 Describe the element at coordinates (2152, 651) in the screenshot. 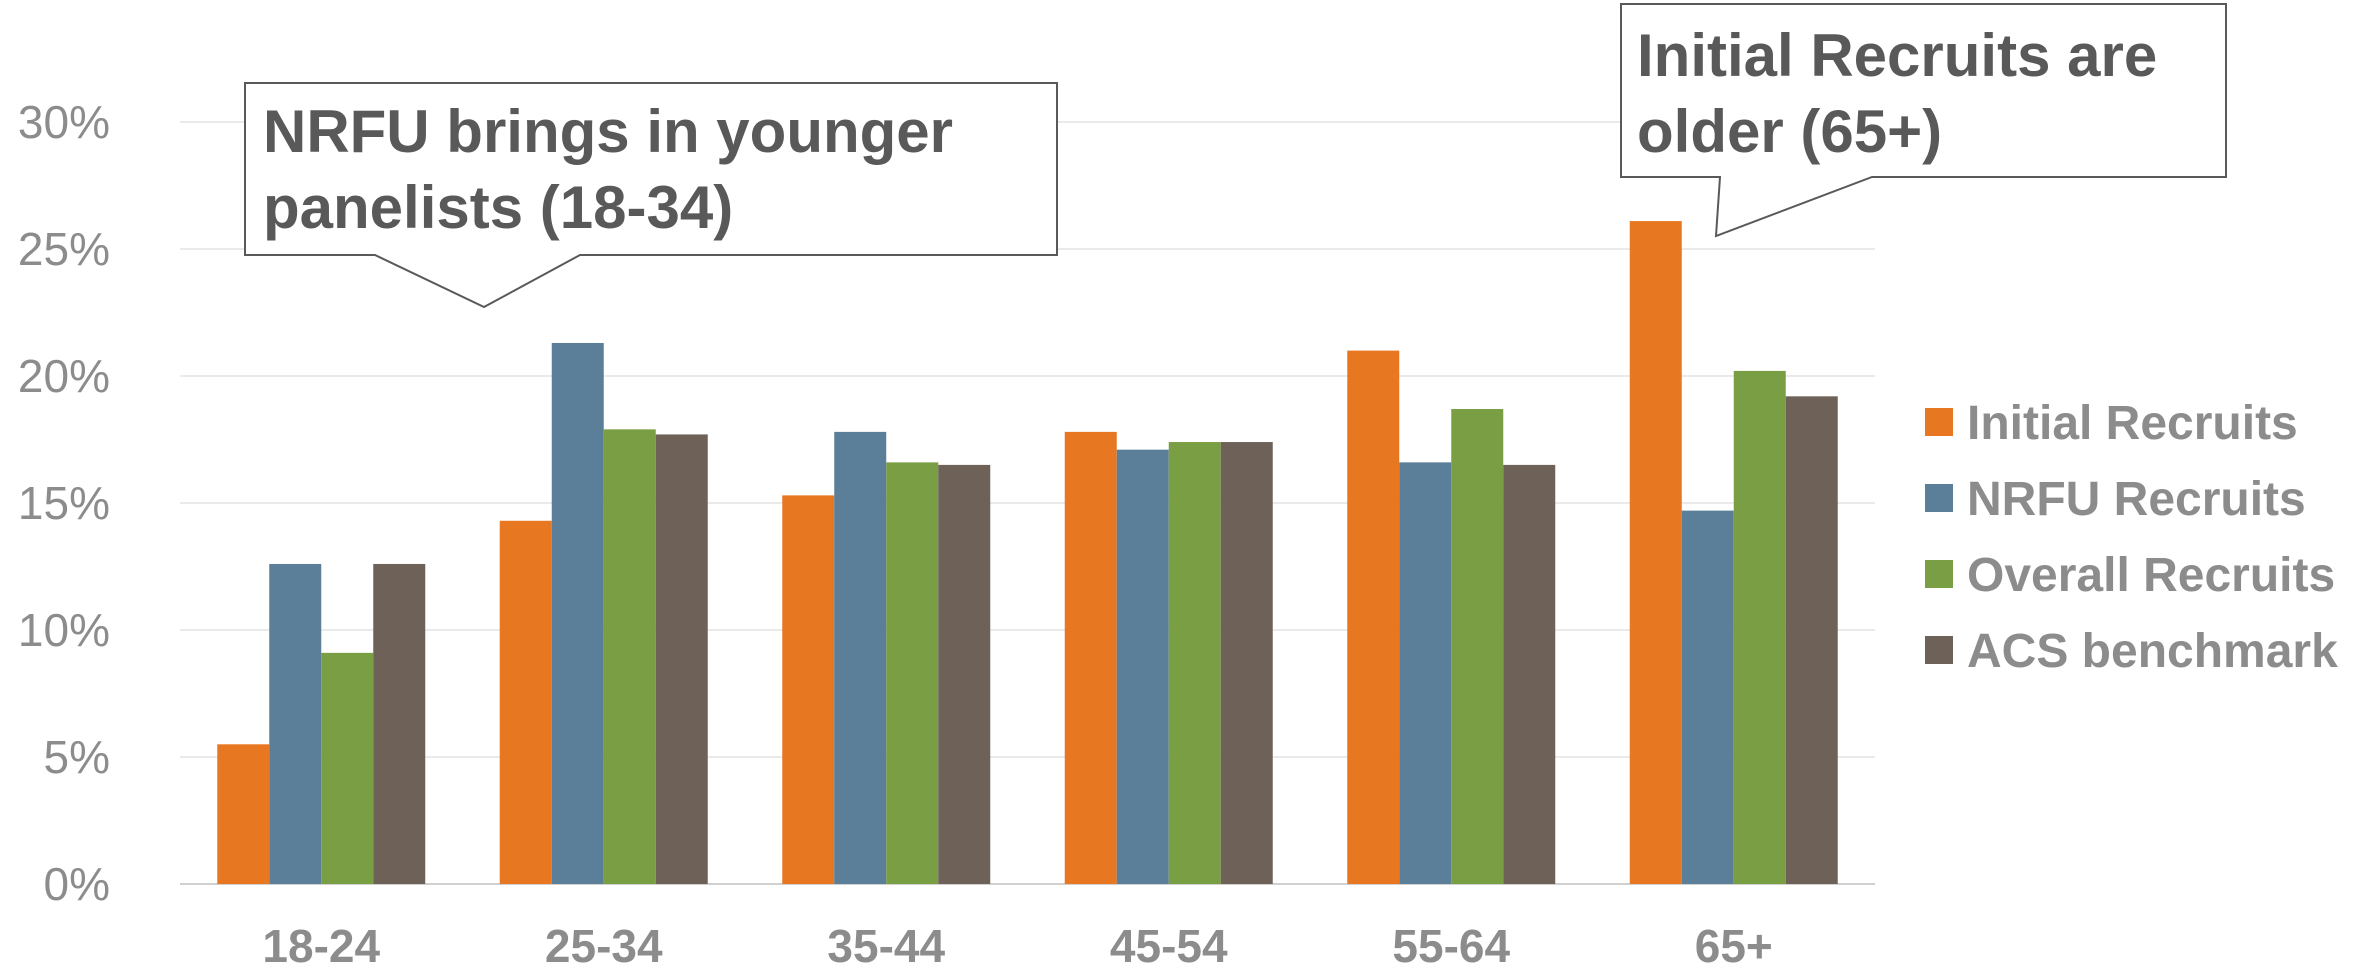

I see `legend-label: ACS benchmark` at that location.